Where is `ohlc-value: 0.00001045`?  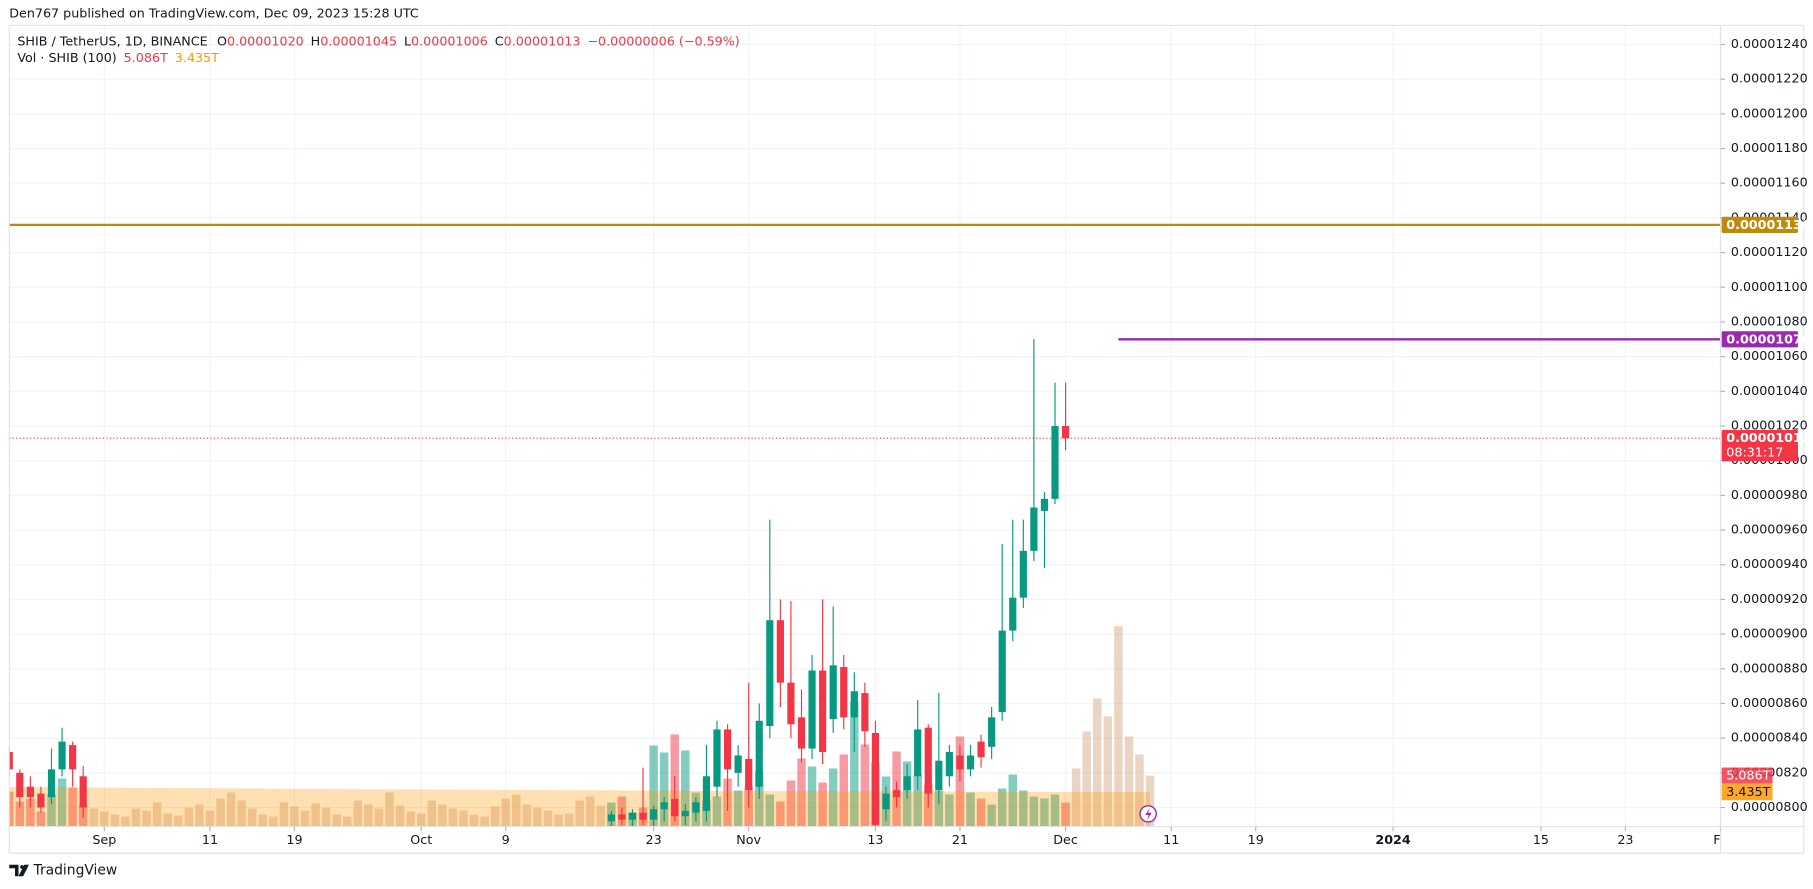
ohlc-value: 0.00001045 is located at coordinates (358, 40).